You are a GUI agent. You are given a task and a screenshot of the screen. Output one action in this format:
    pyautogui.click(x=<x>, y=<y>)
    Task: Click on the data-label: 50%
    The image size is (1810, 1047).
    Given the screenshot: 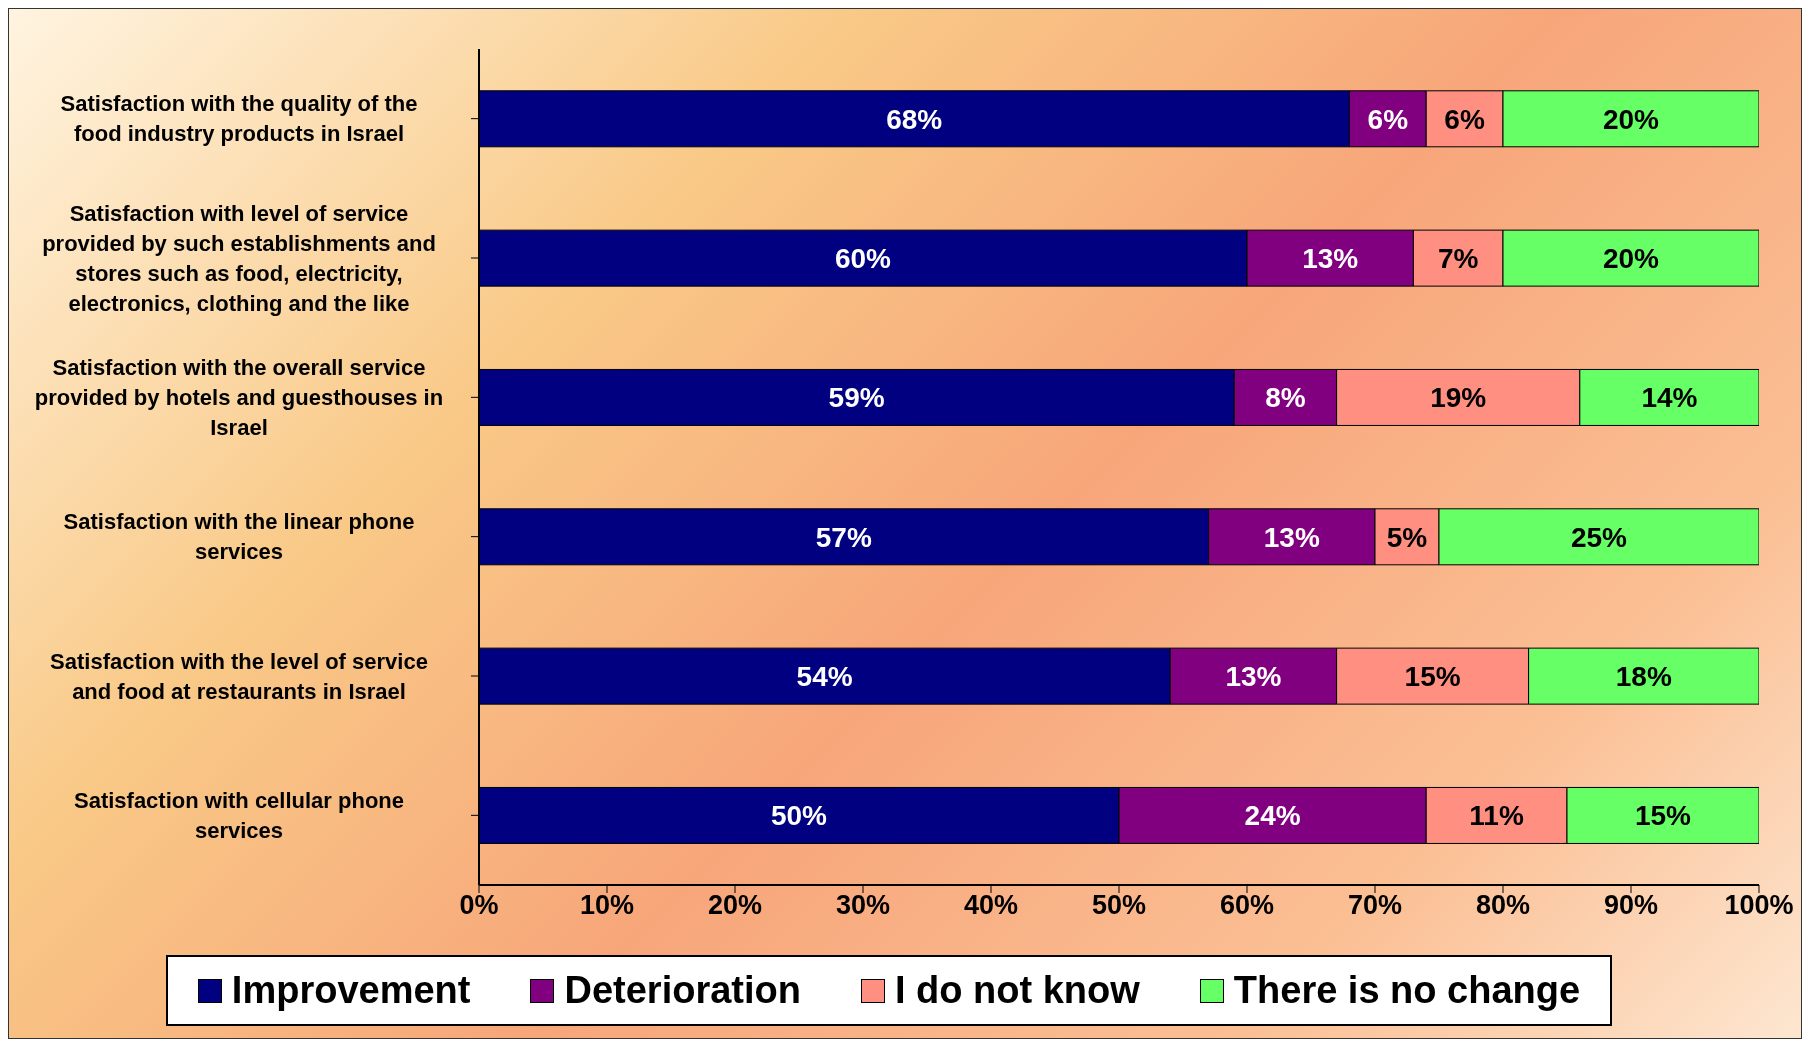 What is the action you would take?
    pyautogui.click(x=799, y=816)
    